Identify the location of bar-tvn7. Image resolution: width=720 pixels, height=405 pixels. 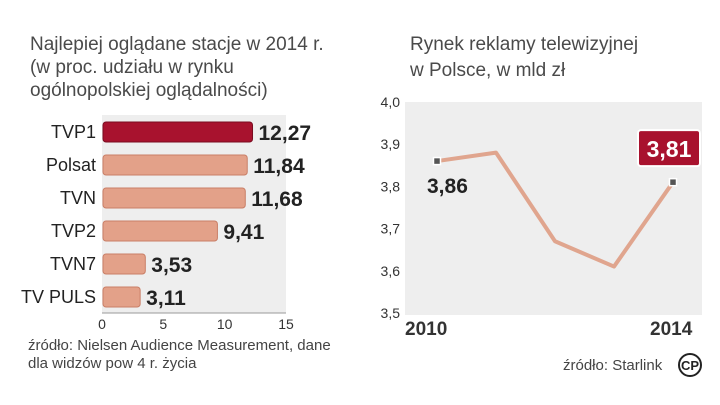
(124, 264).